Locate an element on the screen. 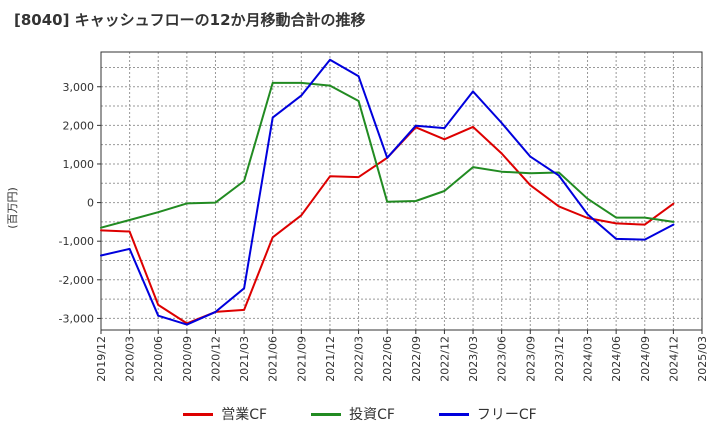 The image size is (720, 440). y-tick-label: -1,000 is located at coordinates (76, 241).